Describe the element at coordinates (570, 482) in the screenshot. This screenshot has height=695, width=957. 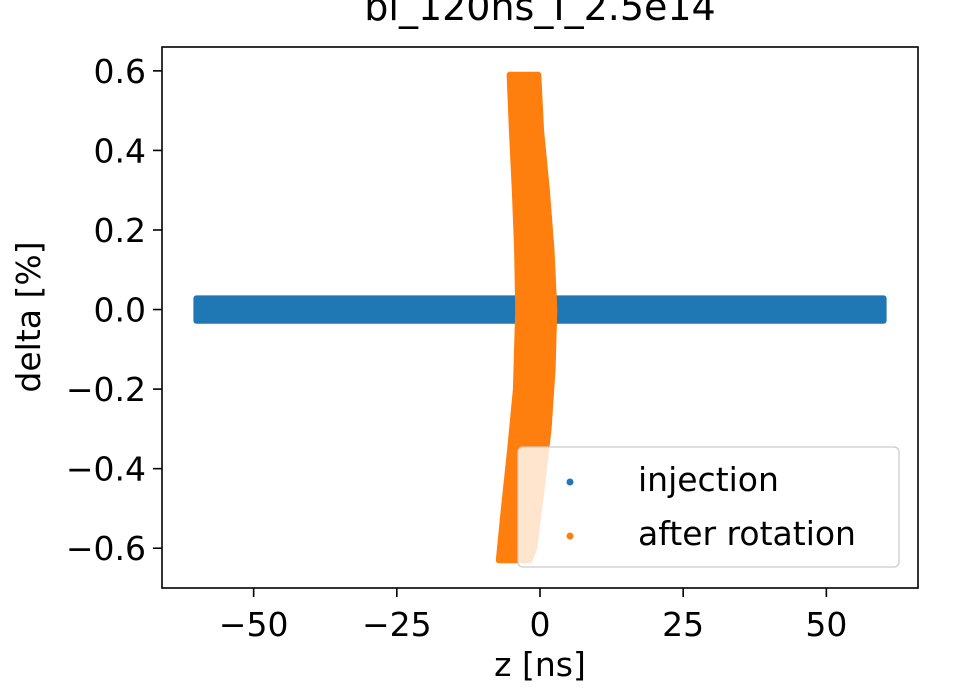
I see `legend-marker-injection` at that location.